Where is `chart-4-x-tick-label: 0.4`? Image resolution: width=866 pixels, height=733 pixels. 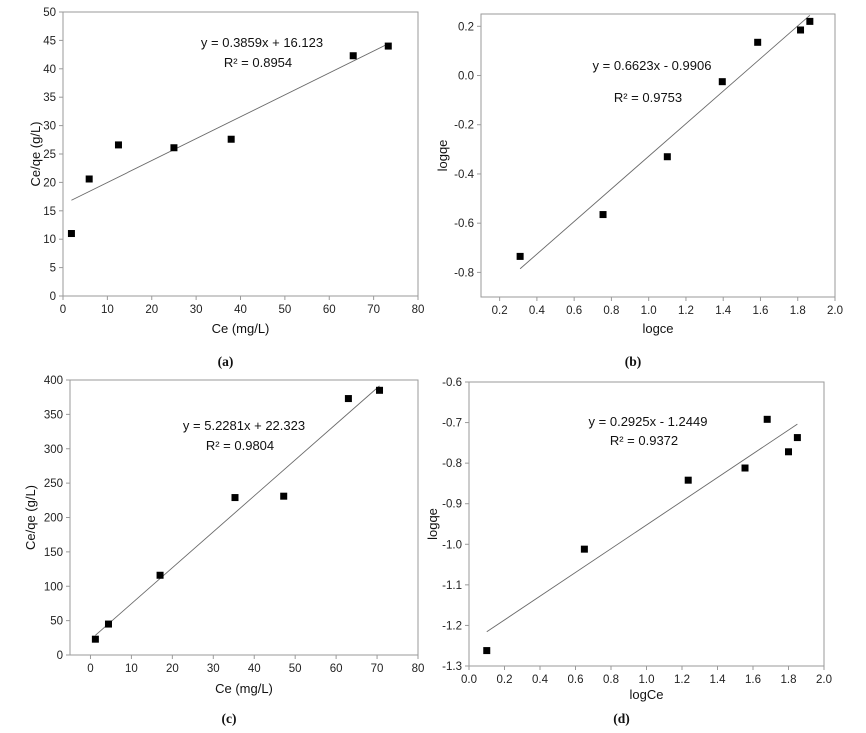
chart-4-x-tick-label: 0.4 is located at coordinates (540, 680).